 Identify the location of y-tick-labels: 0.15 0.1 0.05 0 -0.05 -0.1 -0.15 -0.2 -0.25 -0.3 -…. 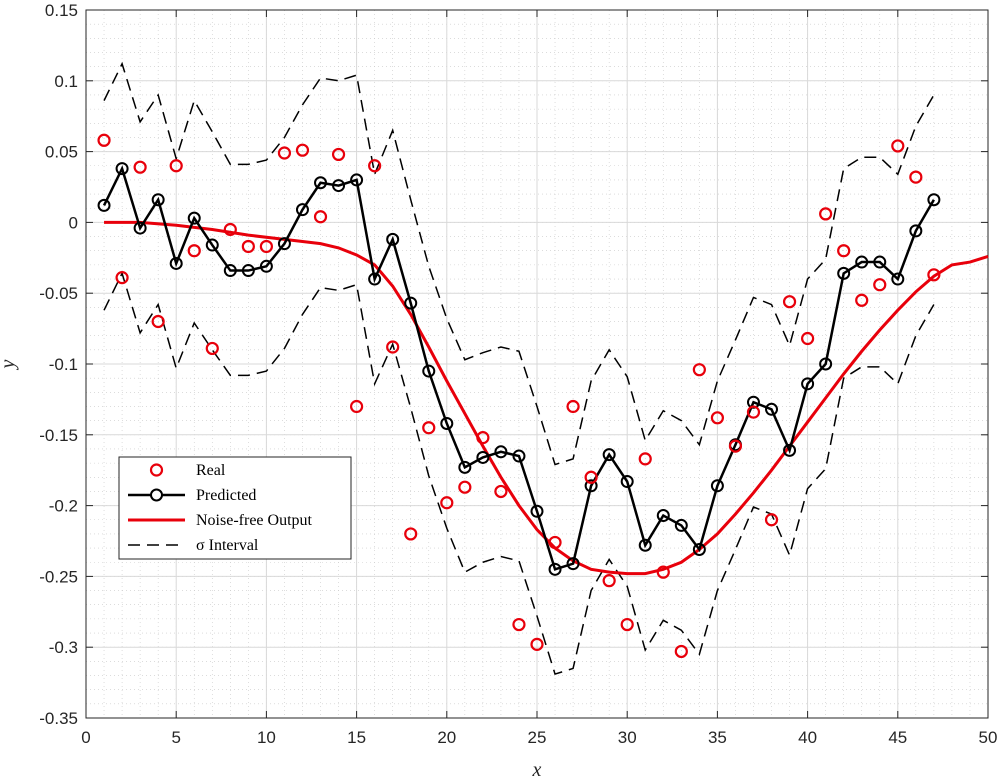
(58, 364).